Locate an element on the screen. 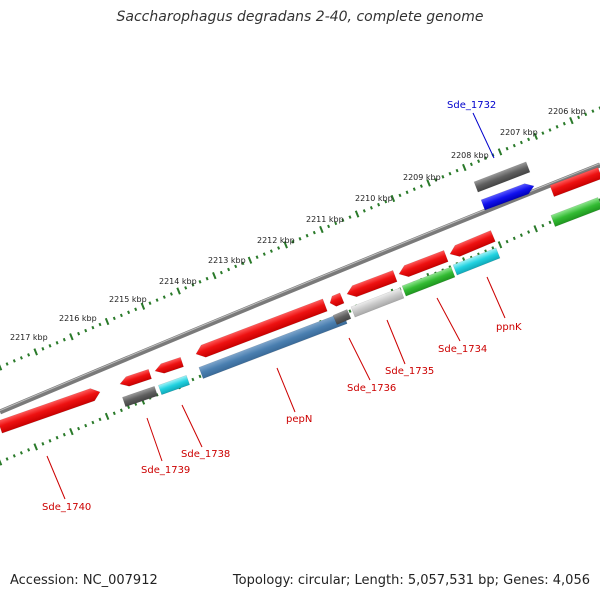  gene-sde-1739-arrow is located at coordinates (135, 378).